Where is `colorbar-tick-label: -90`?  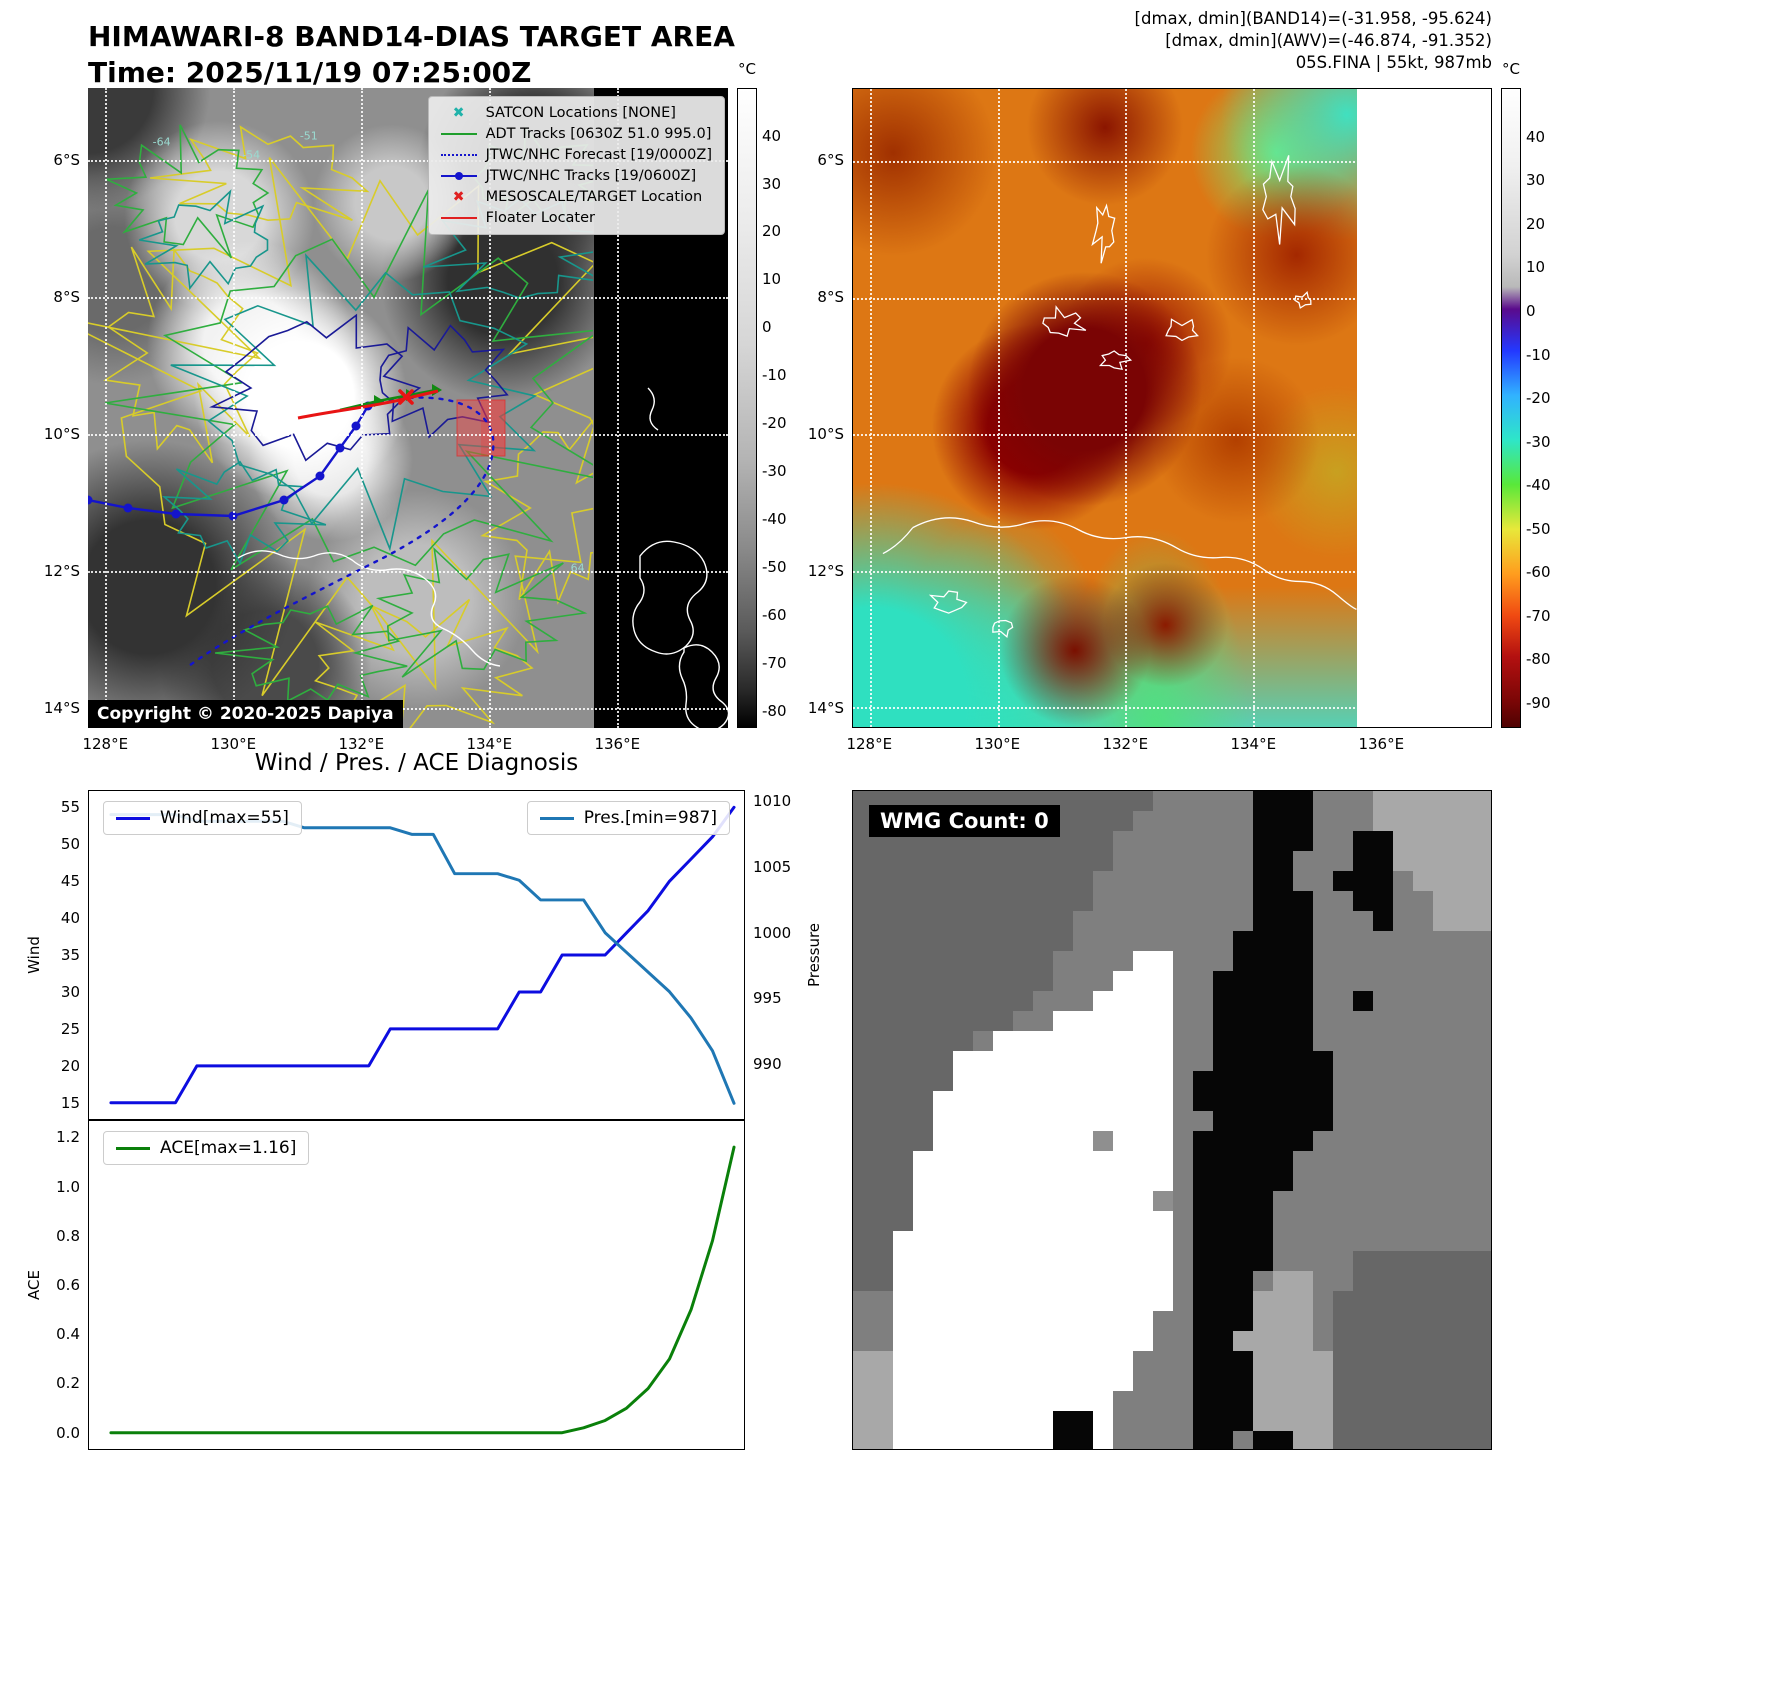 colorbar-tick-label: -90 is located at coordinates (1538, 702).